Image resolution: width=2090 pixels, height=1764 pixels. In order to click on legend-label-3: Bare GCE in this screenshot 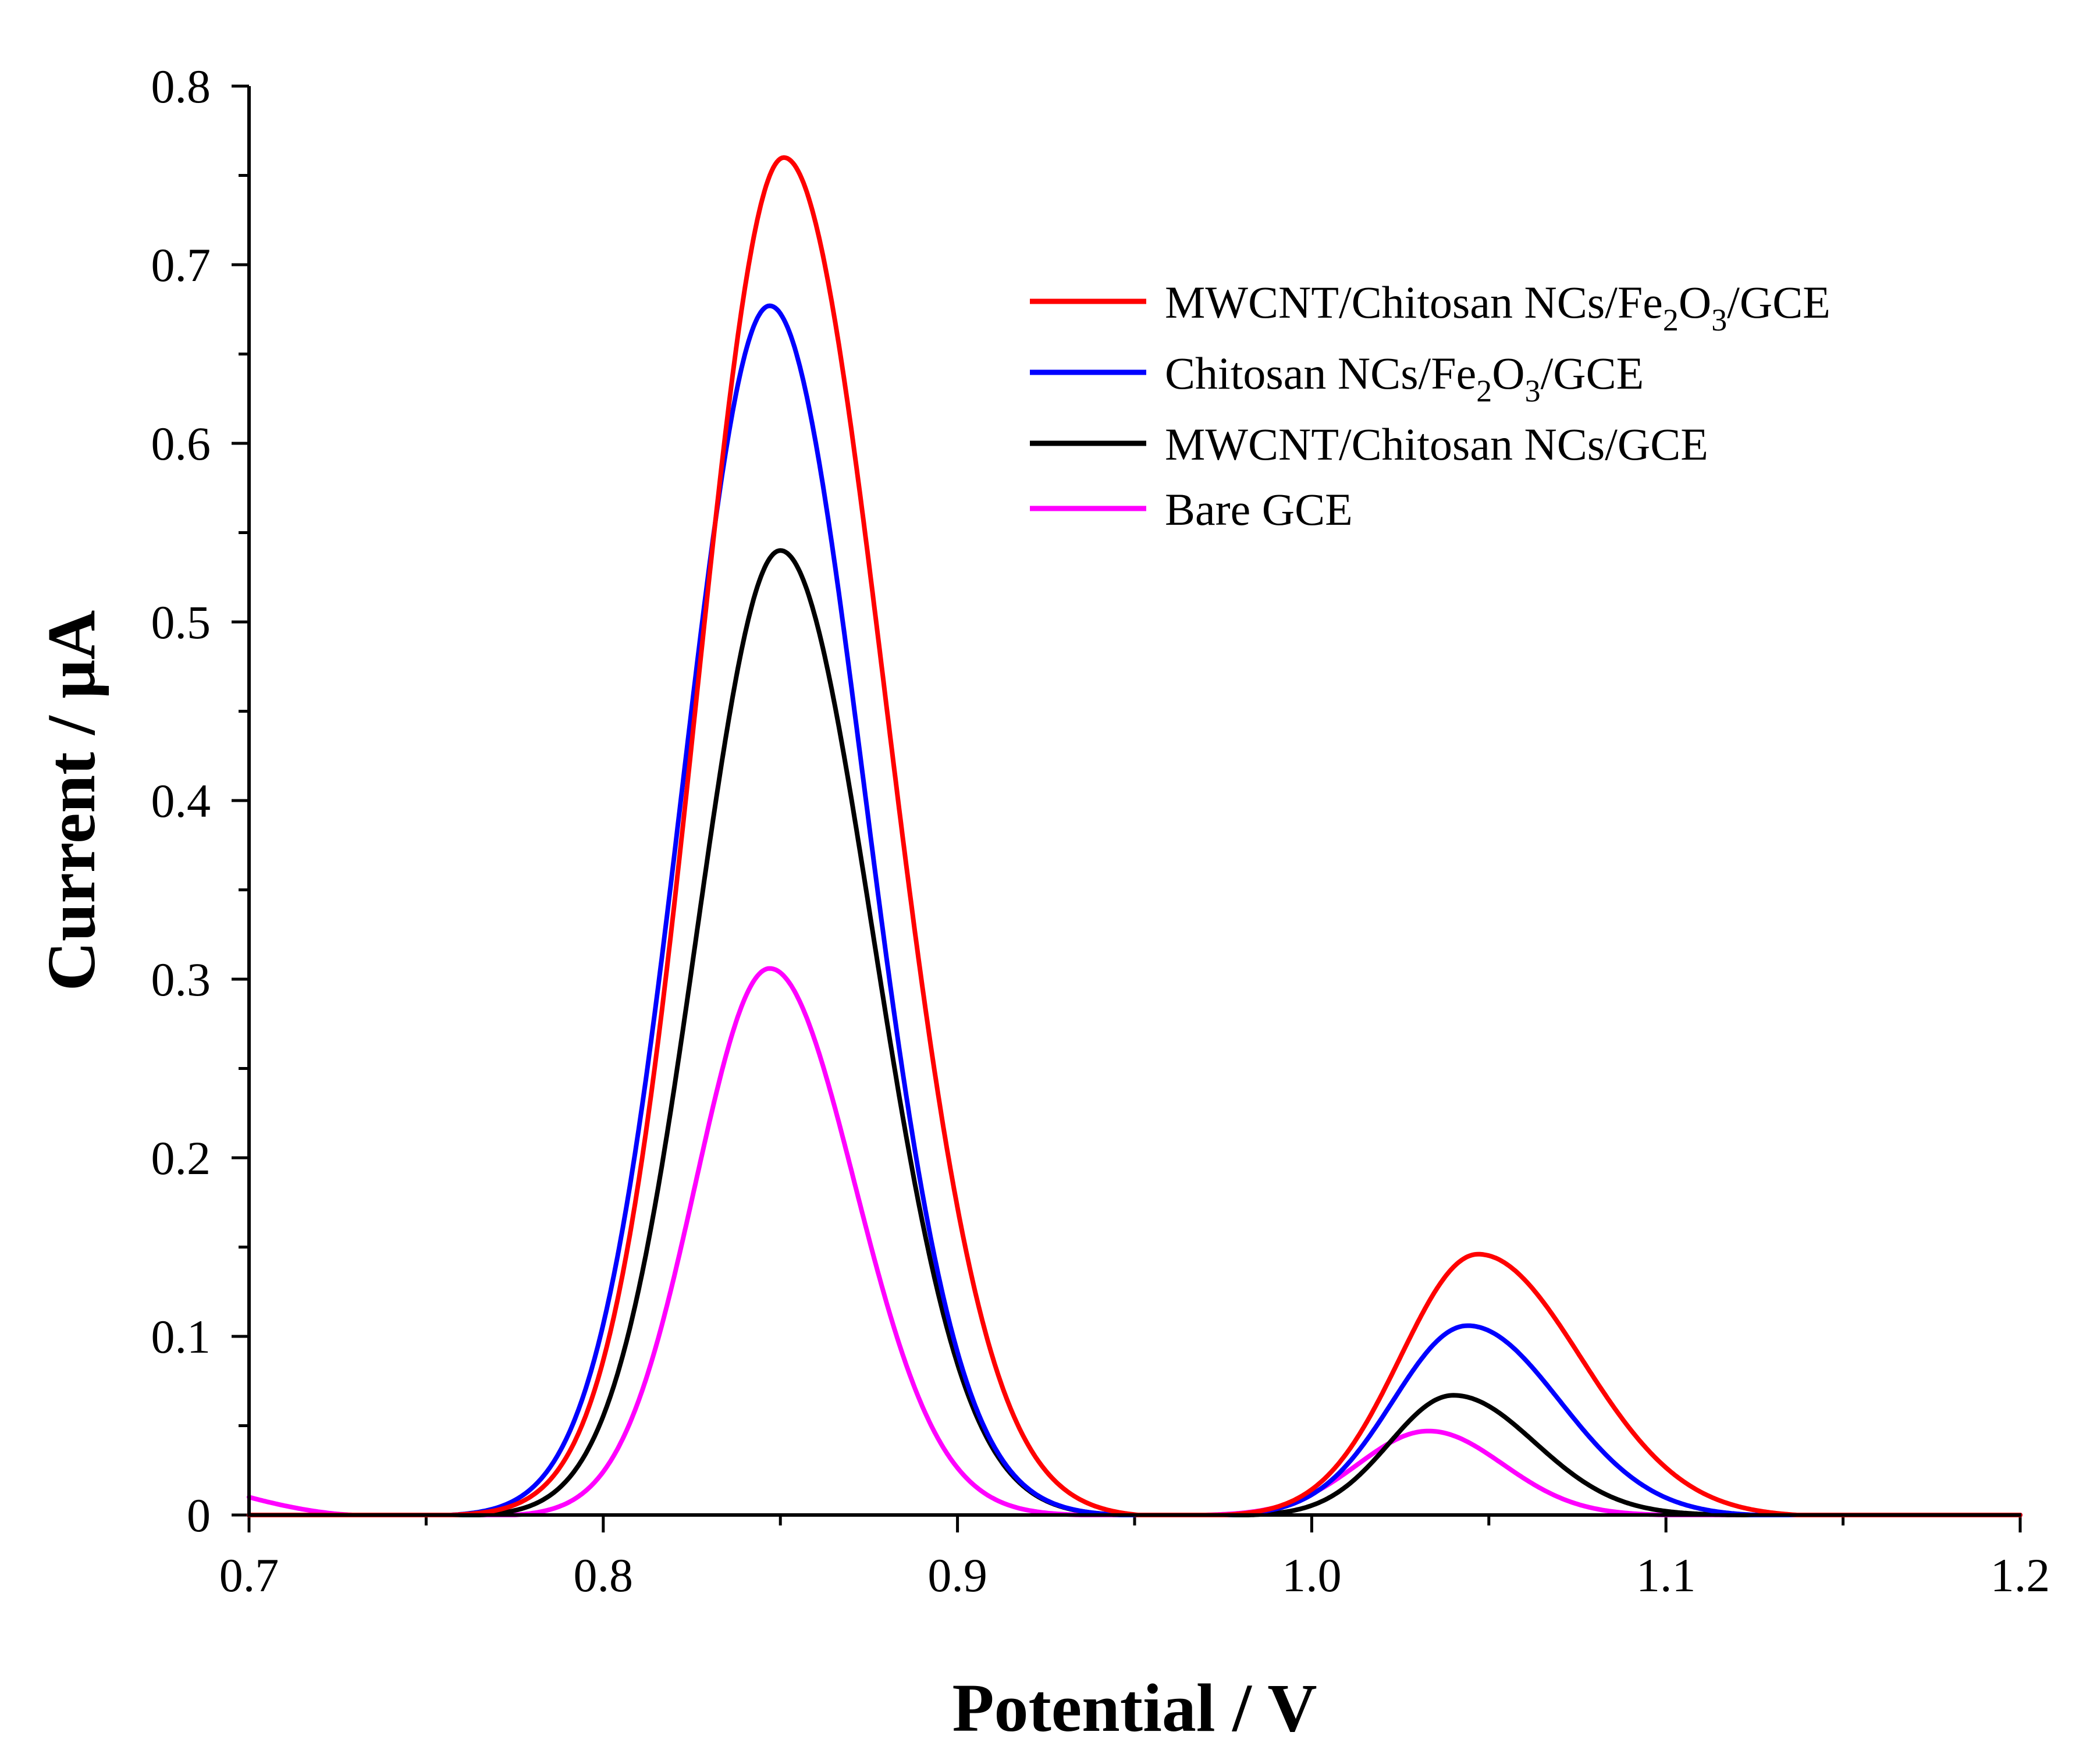, I will do `click(1259, 509)`.